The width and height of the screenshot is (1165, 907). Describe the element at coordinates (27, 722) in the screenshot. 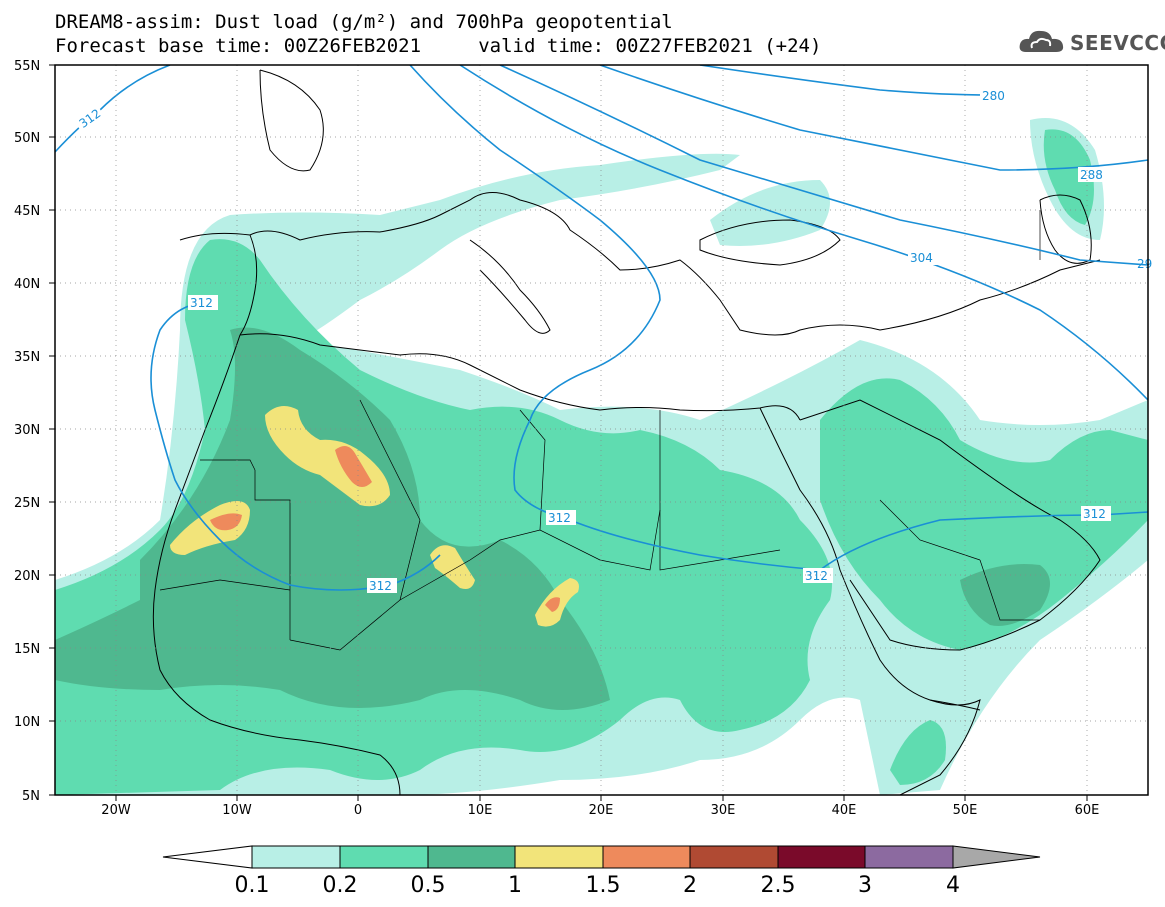

I see `lat-label: 10N` at that location.